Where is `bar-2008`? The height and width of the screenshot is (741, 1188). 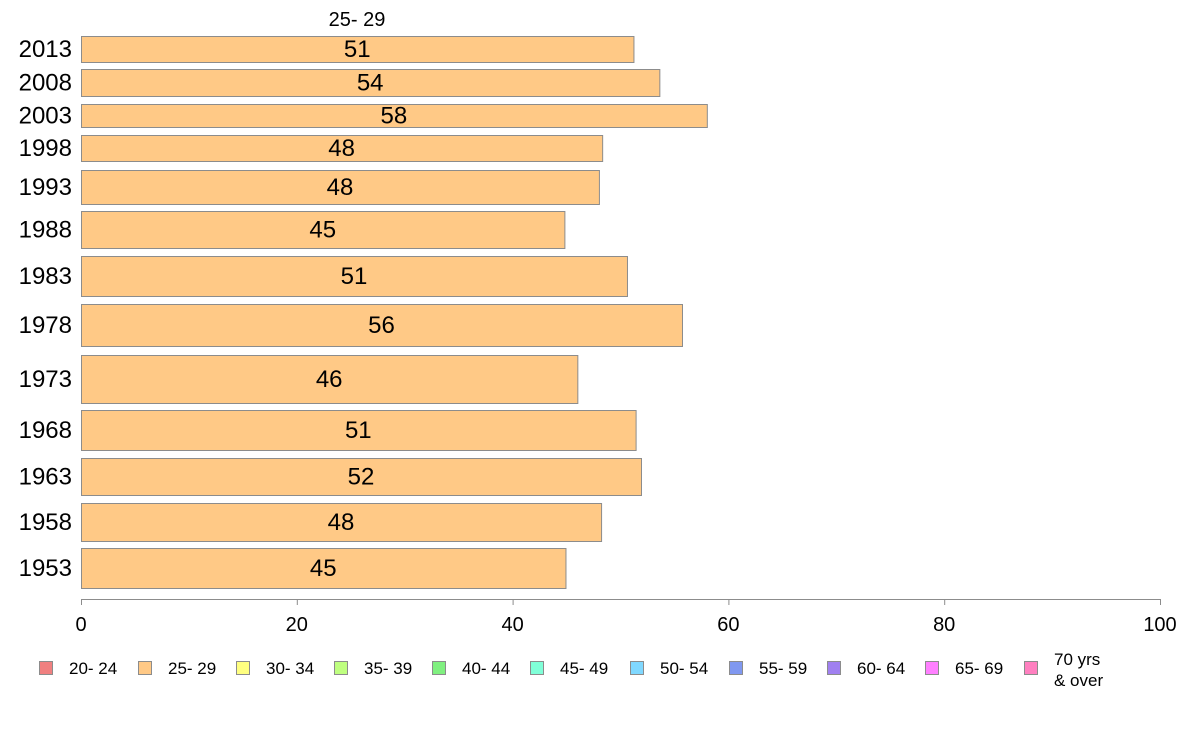
bar-2008 is located at coordinates (371, 83).